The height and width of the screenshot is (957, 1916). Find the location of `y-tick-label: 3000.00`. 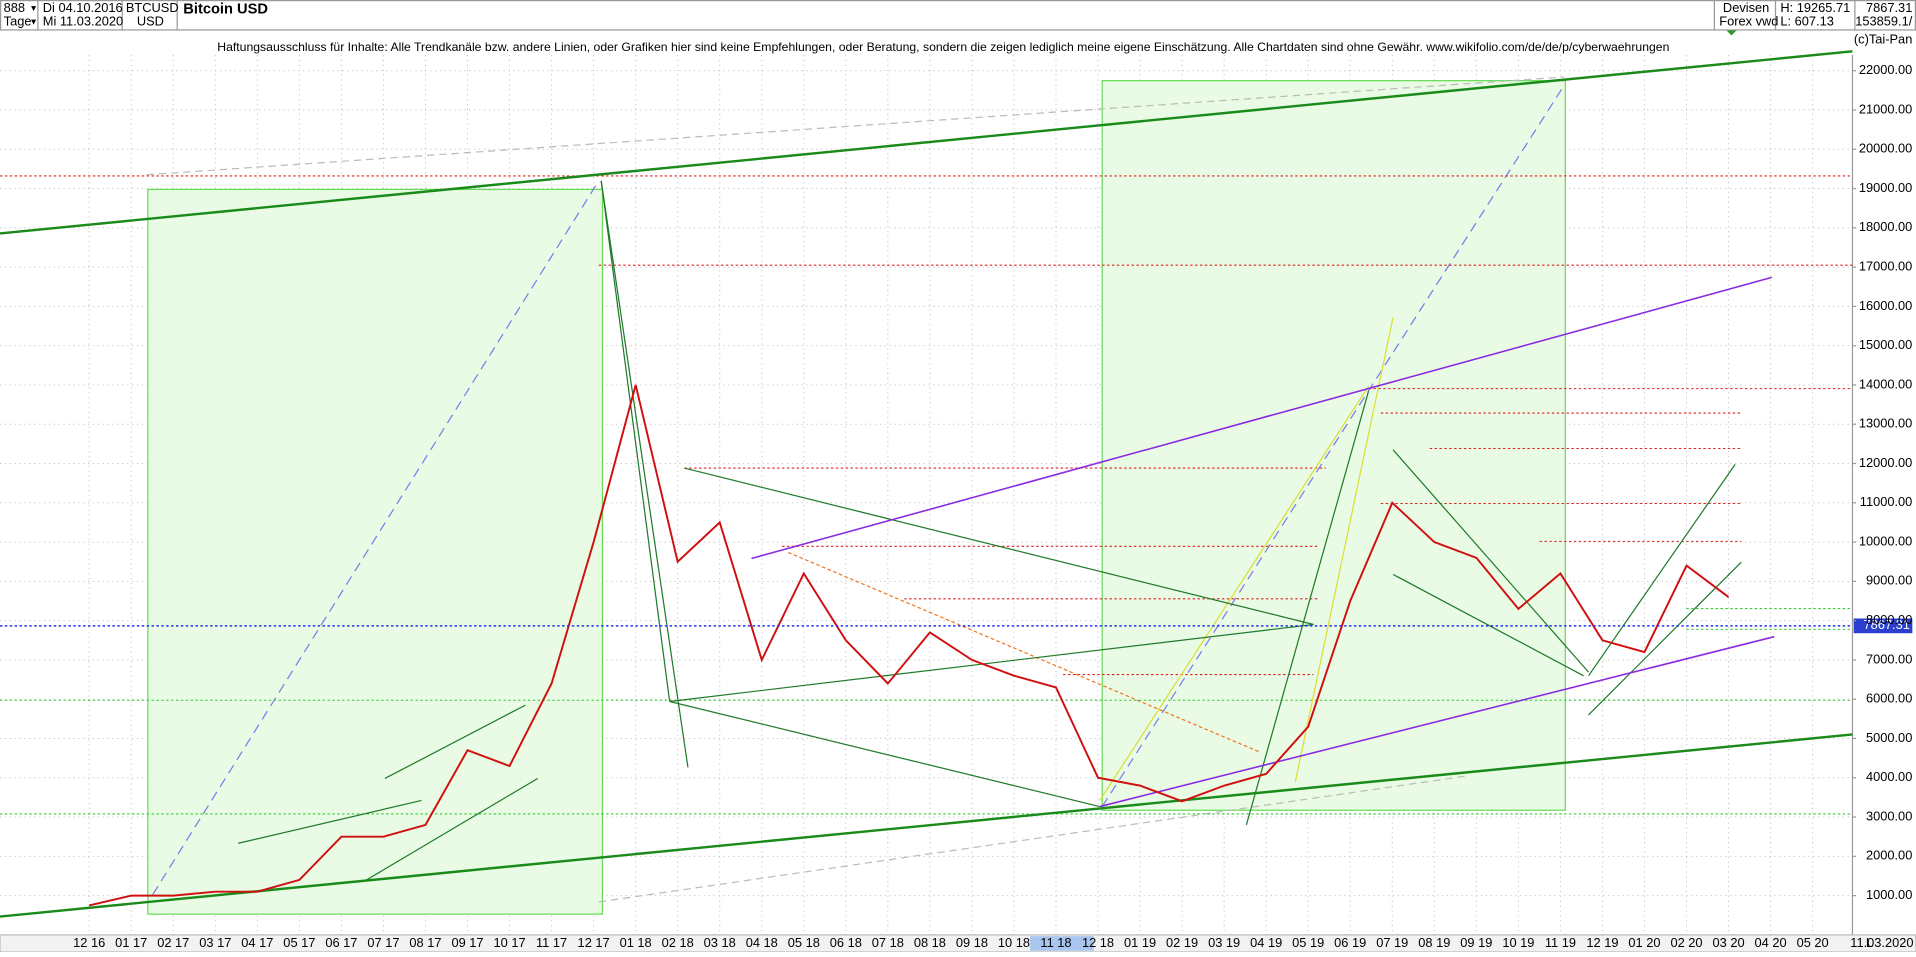

y-tick-label: 3000.00 is located at coordinates (1889, 815).